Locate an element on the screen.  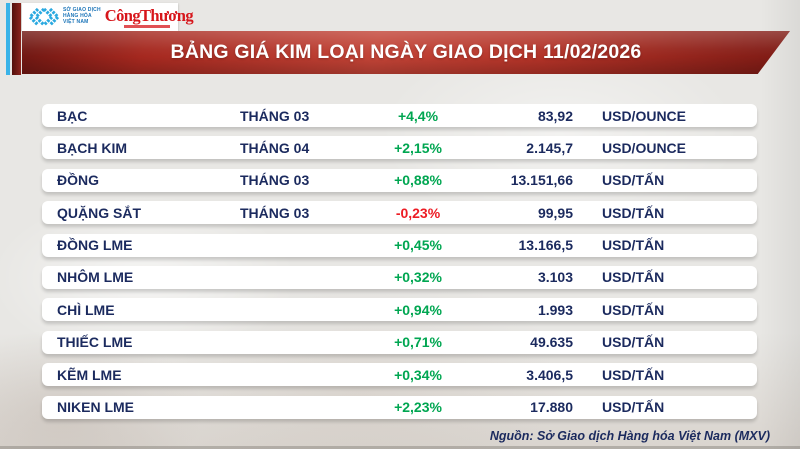
price-value: 1.993 is located at coordinates (555, 309).